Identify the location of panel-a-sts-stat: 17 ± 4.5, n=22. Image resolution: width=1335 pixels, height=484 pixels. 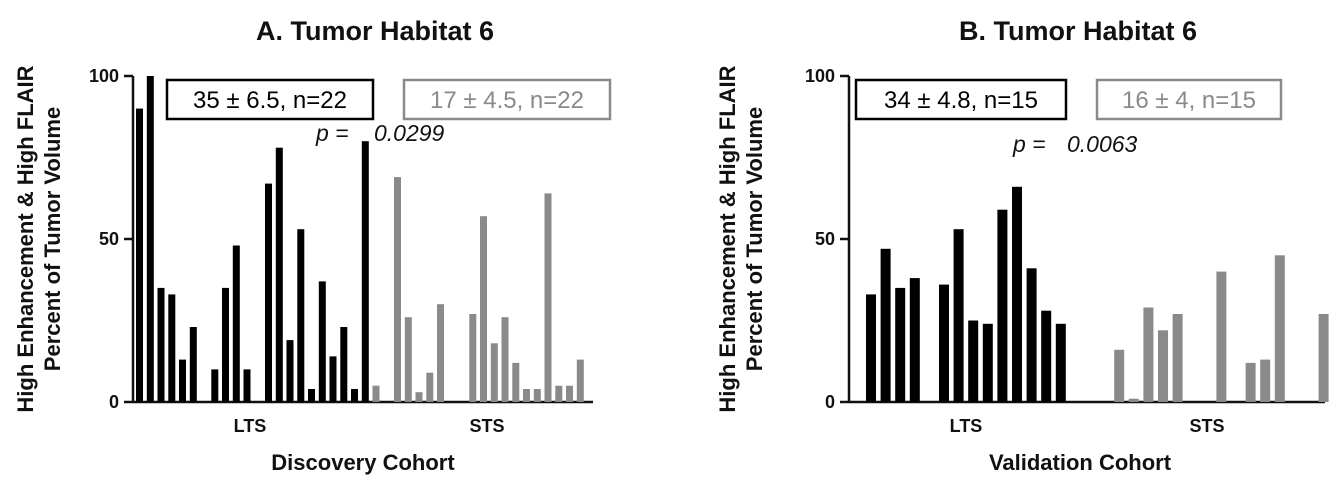
(507, 100).